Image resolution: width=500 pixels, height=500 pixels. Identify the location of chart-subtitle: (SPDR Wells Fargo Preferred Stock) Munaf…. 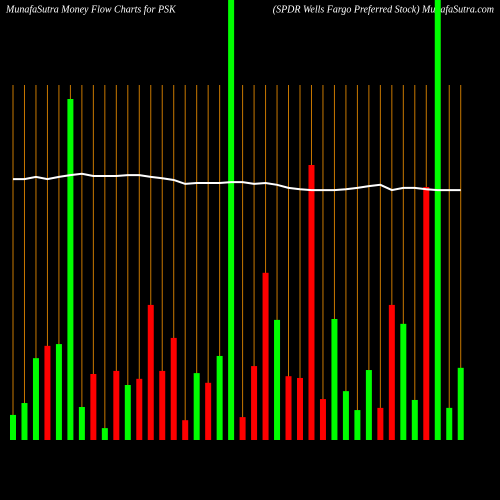
(383, 9).